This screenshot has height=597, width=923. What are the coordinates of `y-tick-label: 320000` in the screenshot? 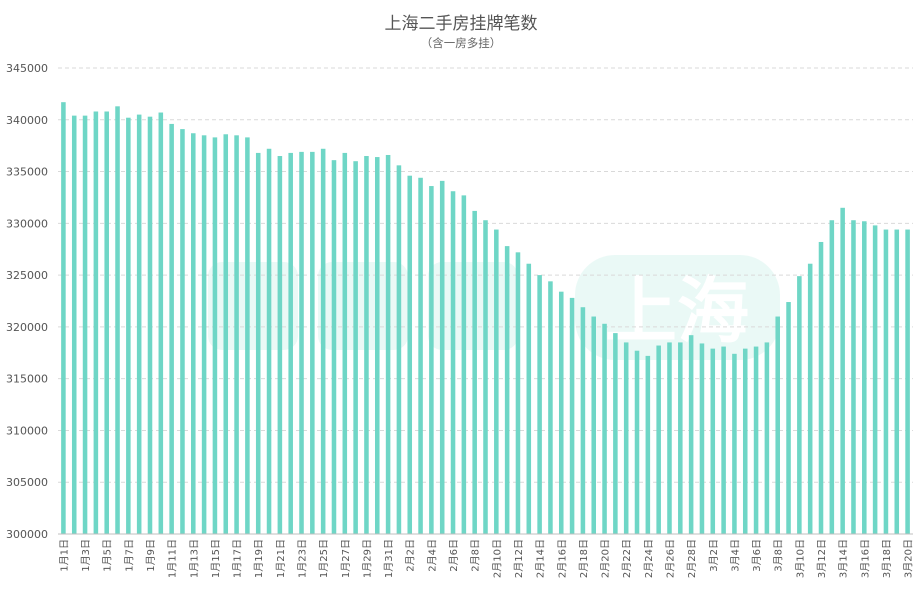 It's located at (27, 327).